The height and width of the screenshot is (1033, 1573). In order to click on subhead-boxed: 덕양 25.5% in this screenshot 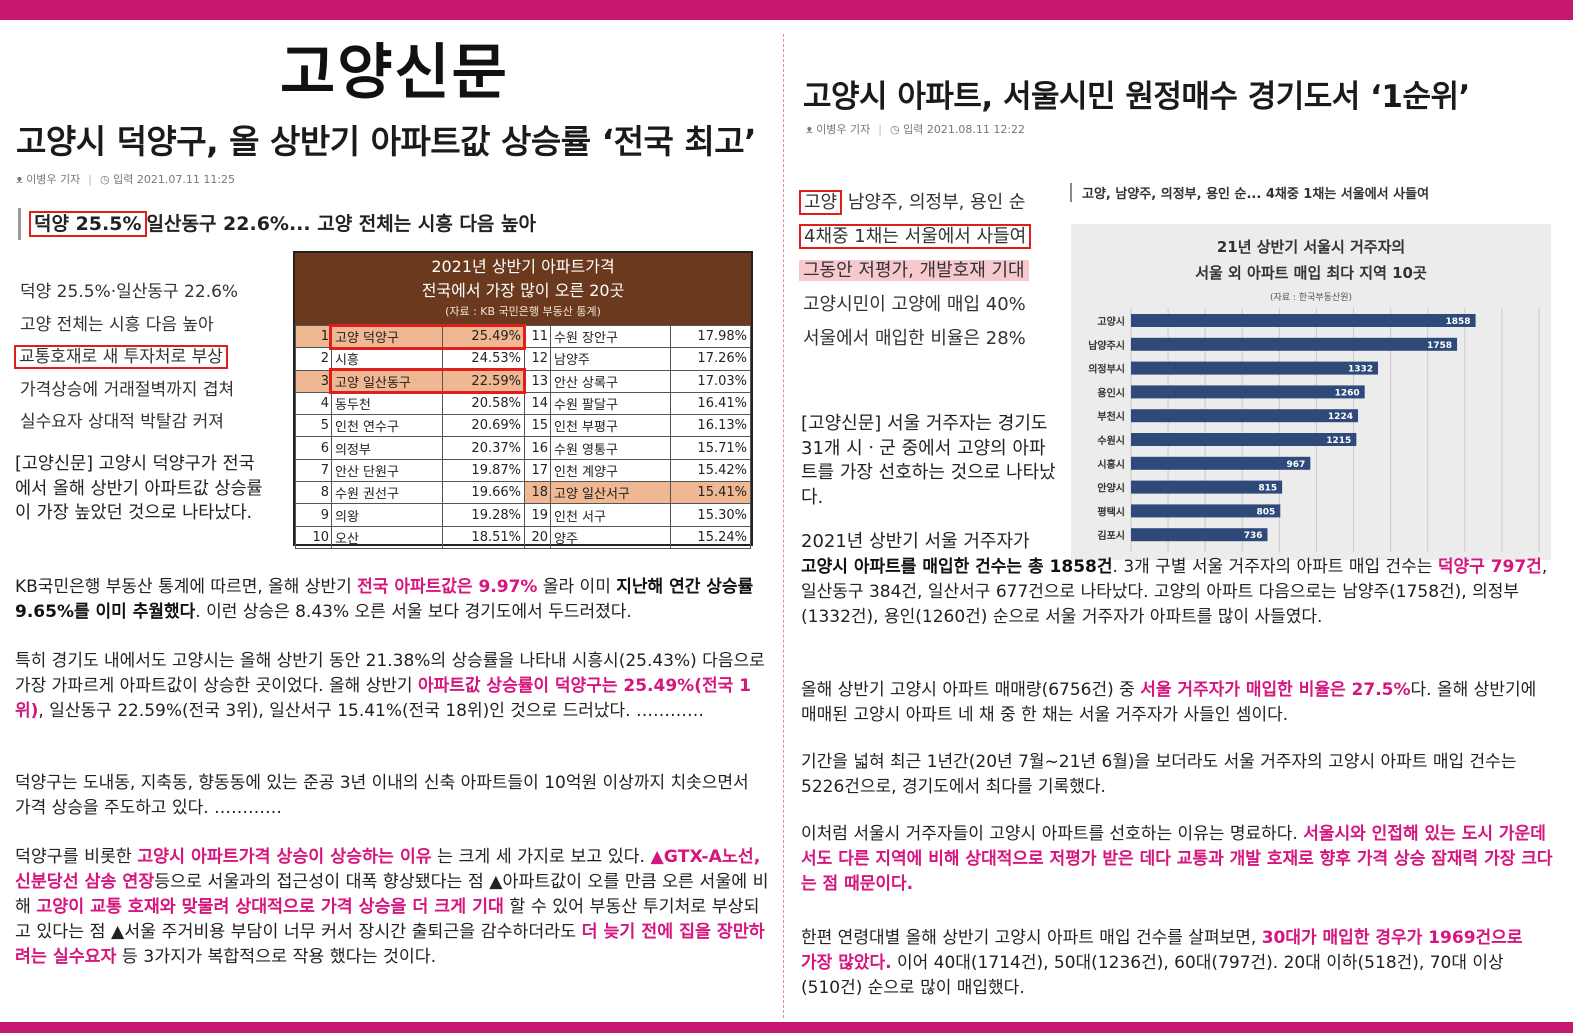, I will do `click(88, 224)`.